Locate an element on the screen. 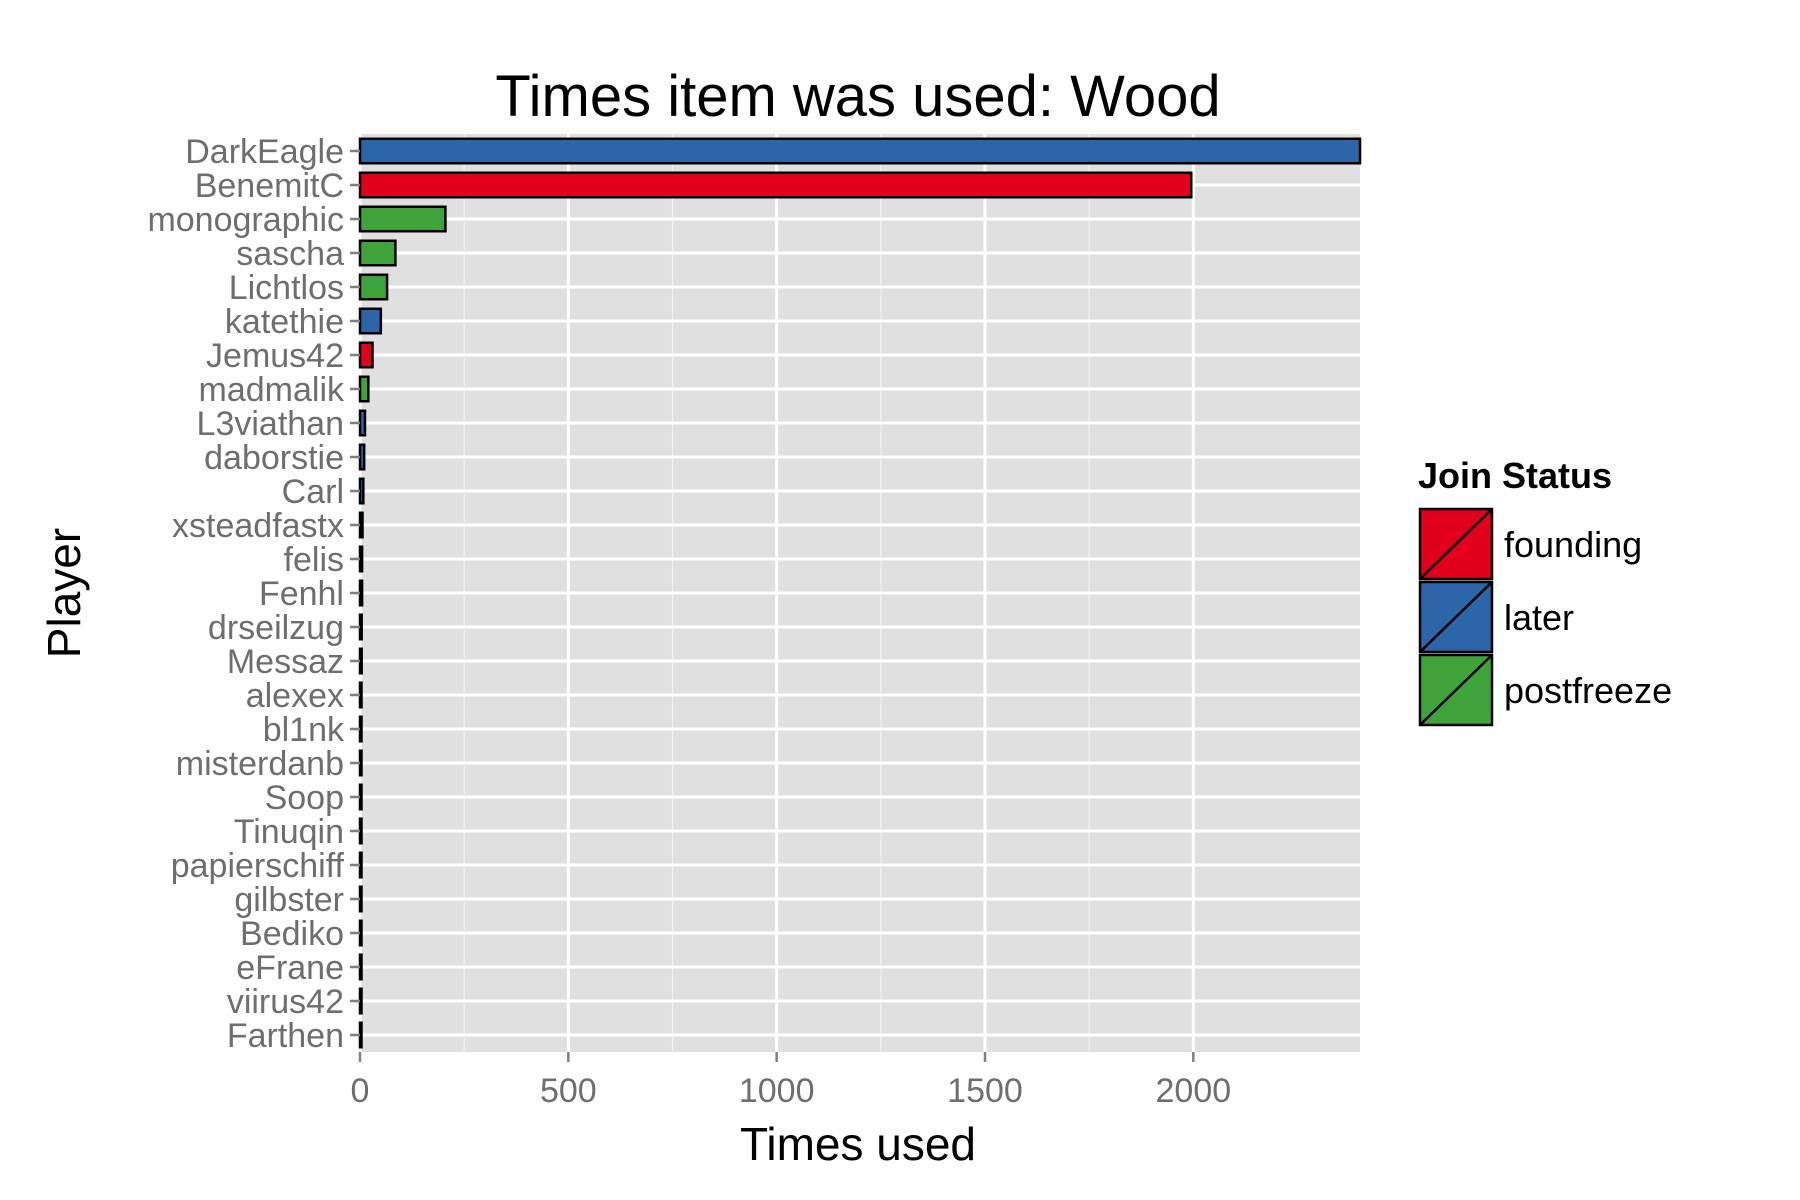 Image resolution: width=1800 pixels, height=1200 pixels. bar-Carl is located at coordinates (361, 491).